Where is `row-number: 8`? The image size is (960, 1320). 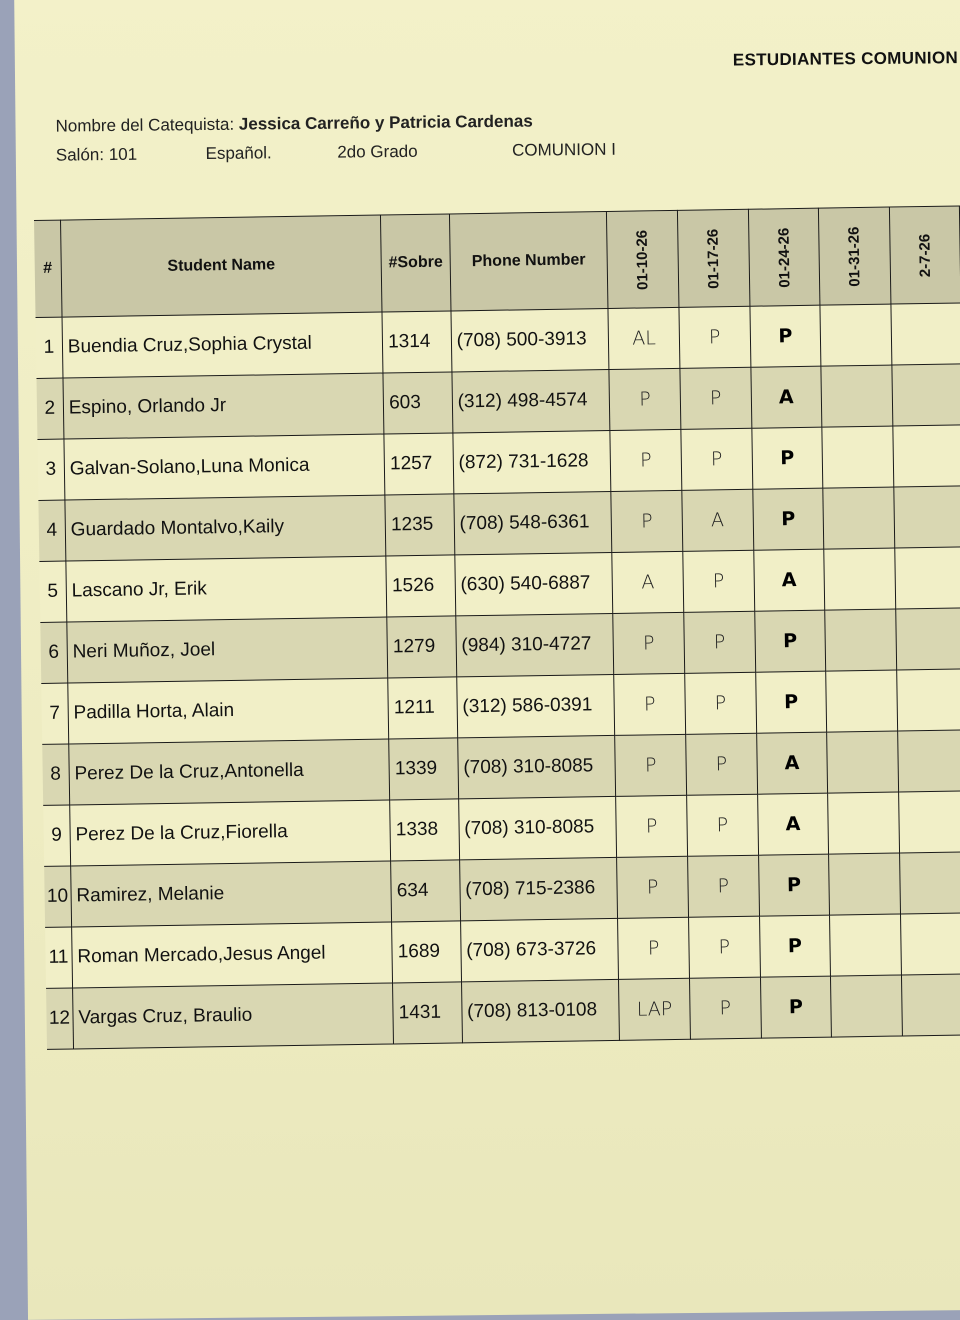
row-number: 8 is located at coordinates (56, 775).